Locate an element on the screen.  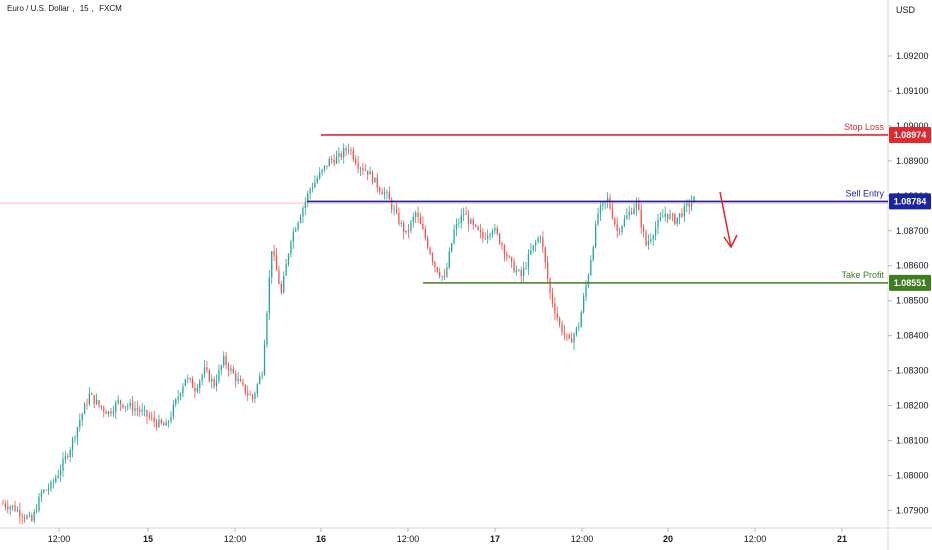
x-tick-label: 16 is located at coordinates (321, 539).